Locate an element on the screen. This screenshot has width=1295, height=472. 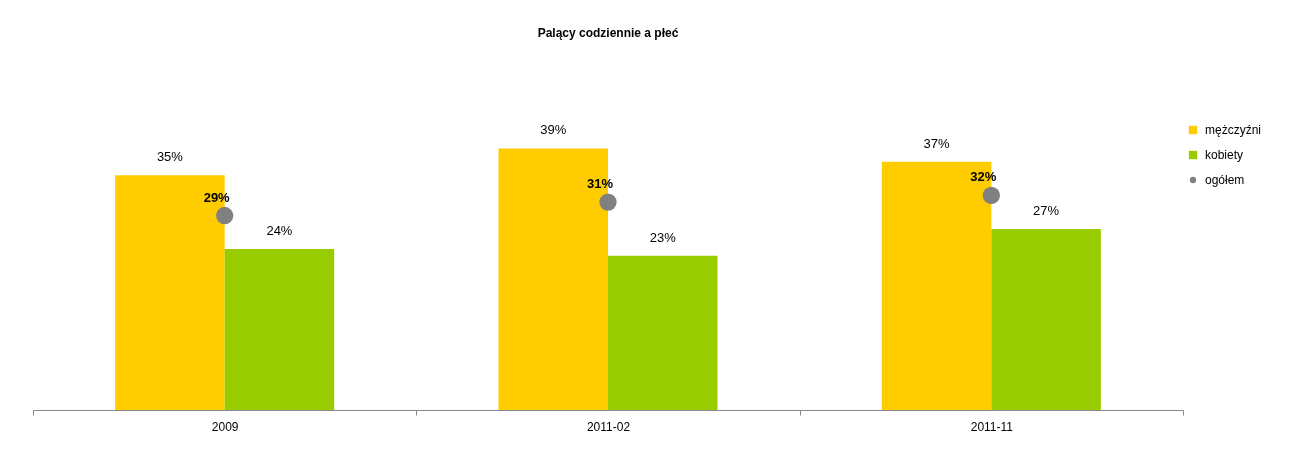
data-label: 35% is located at coordinates (170, 157).